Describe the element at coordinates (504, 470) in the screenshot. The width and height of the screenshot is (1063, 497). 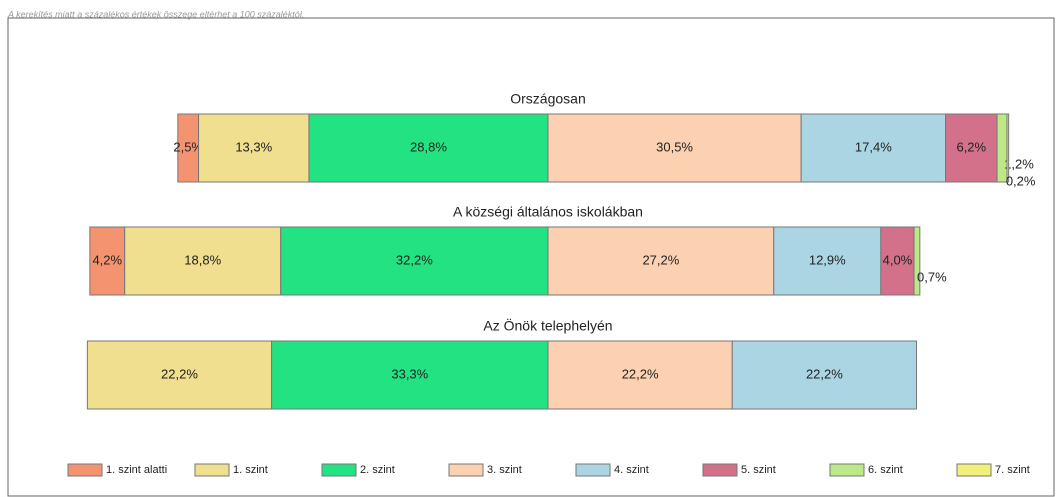
I see `legend-label: 3. szint` at that location.